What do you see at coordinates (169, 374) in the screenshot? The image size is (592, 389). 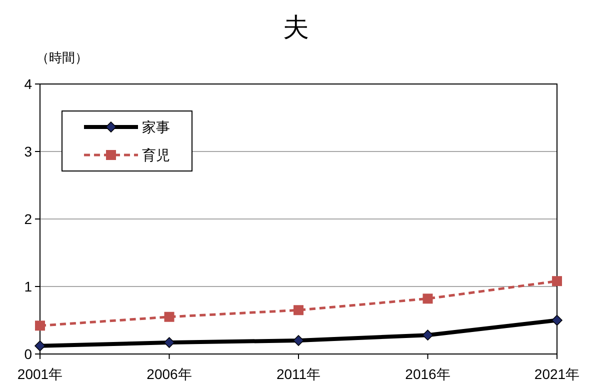 I see `x-tick-label: 2006年` at bounding box center [169, 374].